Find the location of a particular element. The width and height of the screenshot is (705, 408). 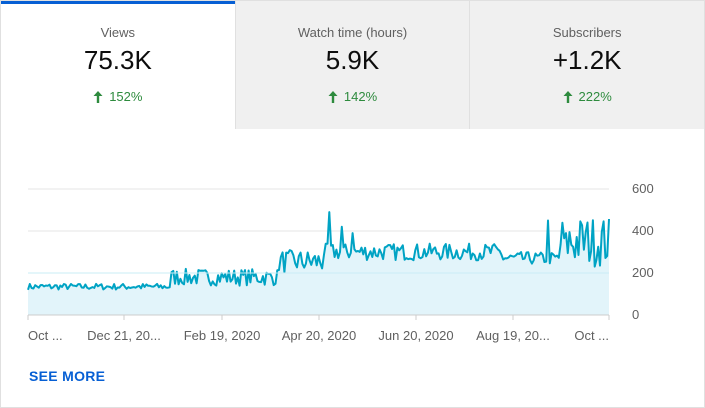

tab-watch-time-change: 142% is located at coordinates (353, 96).